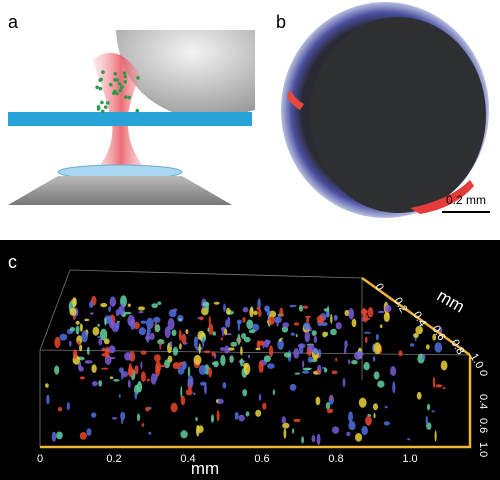 This screenshot has height=480, width=500. What do you see at coordinates (335, 459) in the screenshot?
I see `x-tick-label: 0.8` at bounding box center [335, 459].